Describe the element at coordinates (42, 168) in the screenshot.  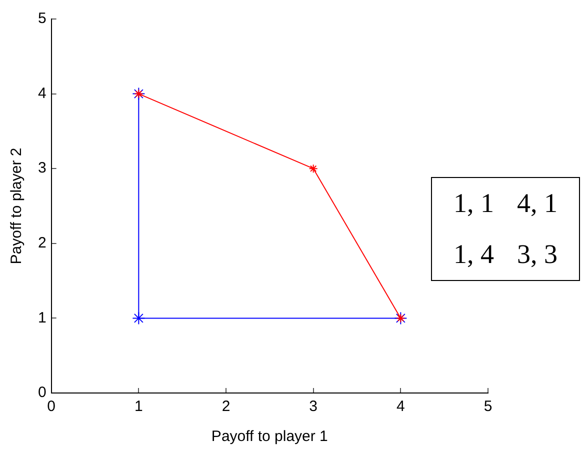
I see `y-tick-label: 3` at that location.